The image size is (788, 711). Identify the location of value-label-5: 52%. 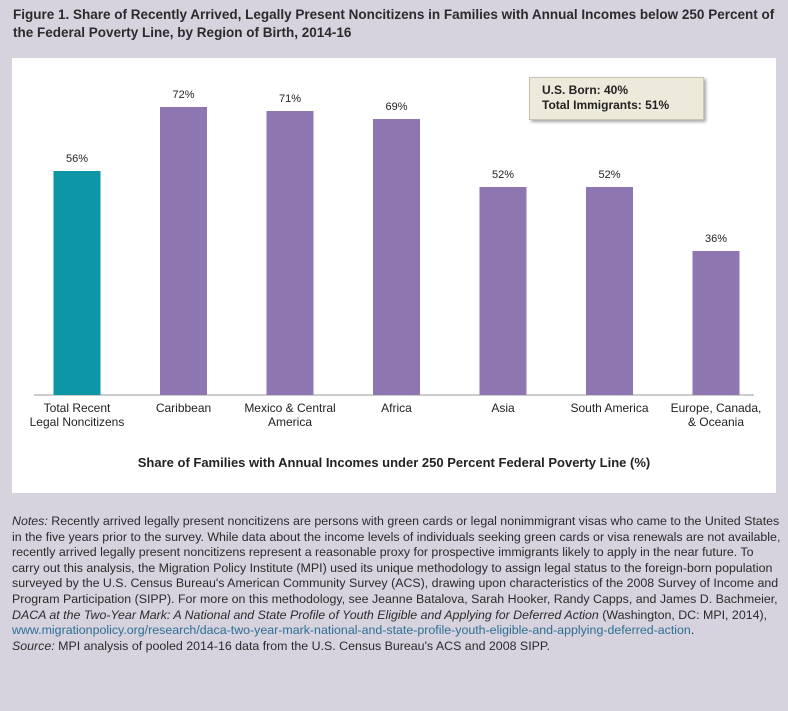
(609, 175).